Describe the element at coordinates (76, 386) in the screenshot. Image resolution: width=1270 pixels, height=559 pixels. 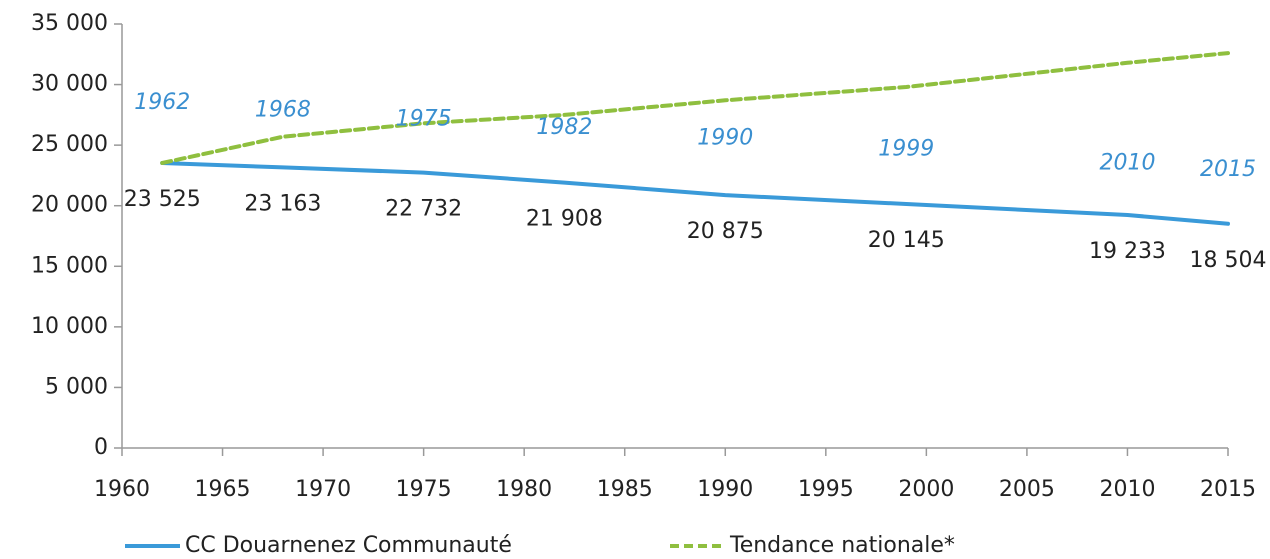
I see `y-tick-label: 5 000` at that location.